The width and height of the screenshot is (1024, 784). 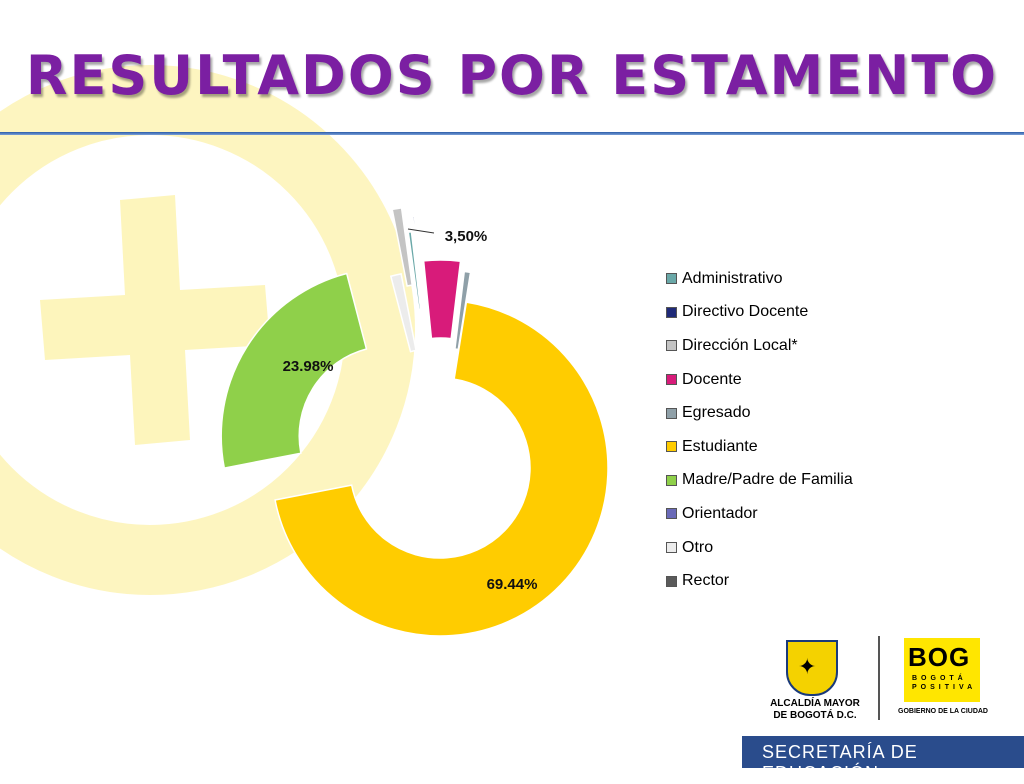 I want to click on slice-administrativo, so click(x=414, y=270).